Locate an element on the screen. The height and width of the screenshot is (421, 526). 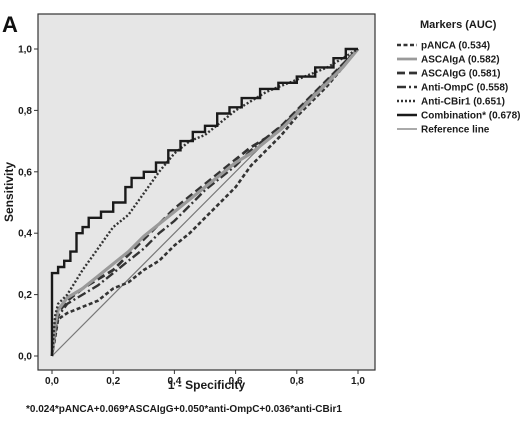
y-axis-ticks: 0,0 0,2 0,4 0,6 0,8 1,0 is located at coordinates (28, 204).